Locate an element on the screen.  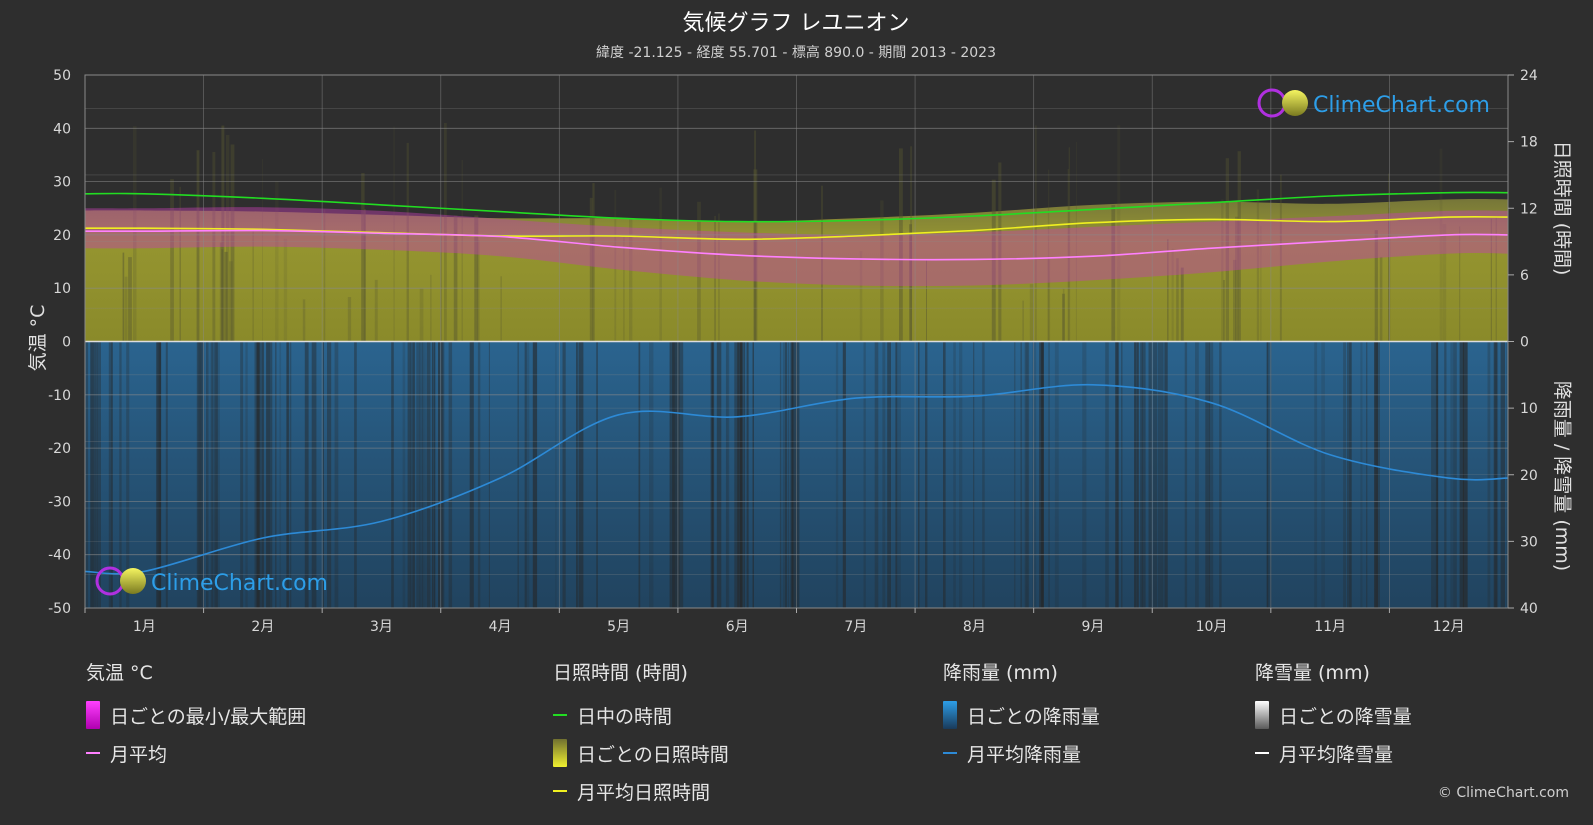
right-top-tick-label: 6 is located at coordinates (1524, 276).